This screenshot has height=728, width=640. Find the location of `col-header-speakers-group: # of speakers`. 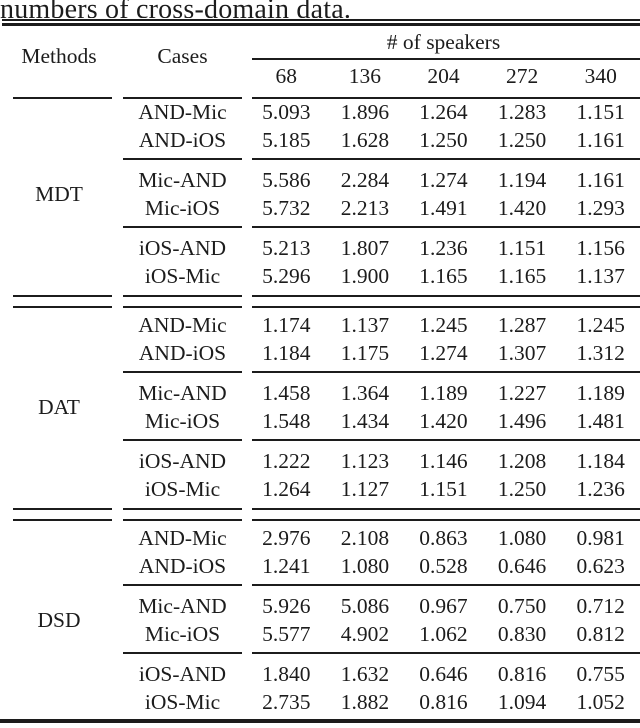

col-header-speakers-group: # of speakers is located at coordinates (443, 41).